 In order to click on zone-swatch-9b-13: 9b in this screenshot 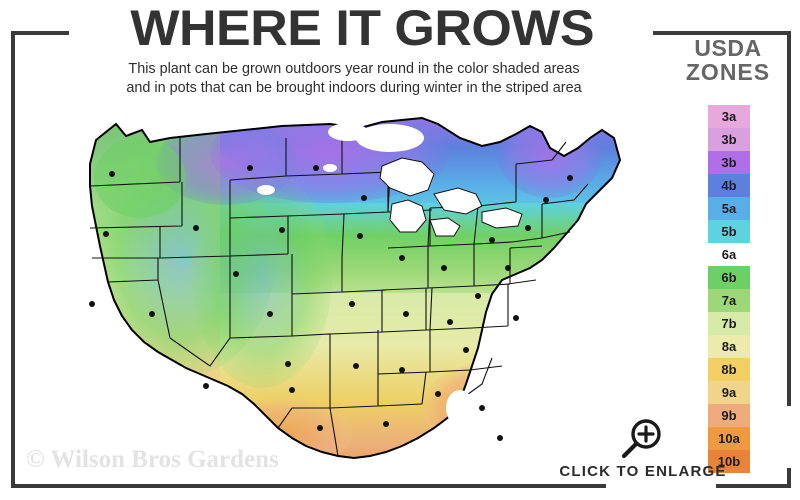, I will do `click(729, 415)`.